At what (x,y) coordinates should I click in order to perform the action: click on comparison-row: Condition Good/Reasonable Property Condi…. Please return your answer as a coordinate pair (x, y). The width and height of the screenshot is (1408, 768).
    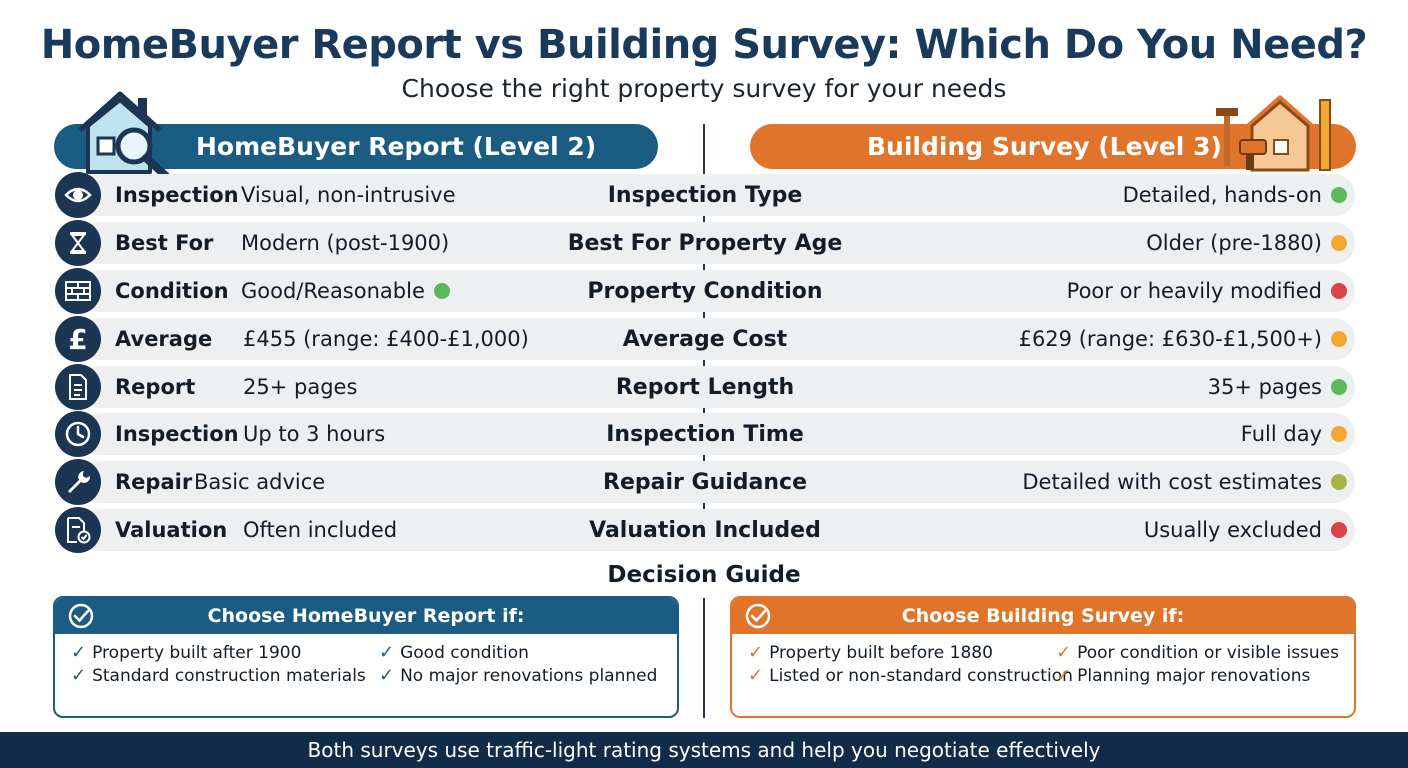
    Looking at the image, I should click on (705, 291).